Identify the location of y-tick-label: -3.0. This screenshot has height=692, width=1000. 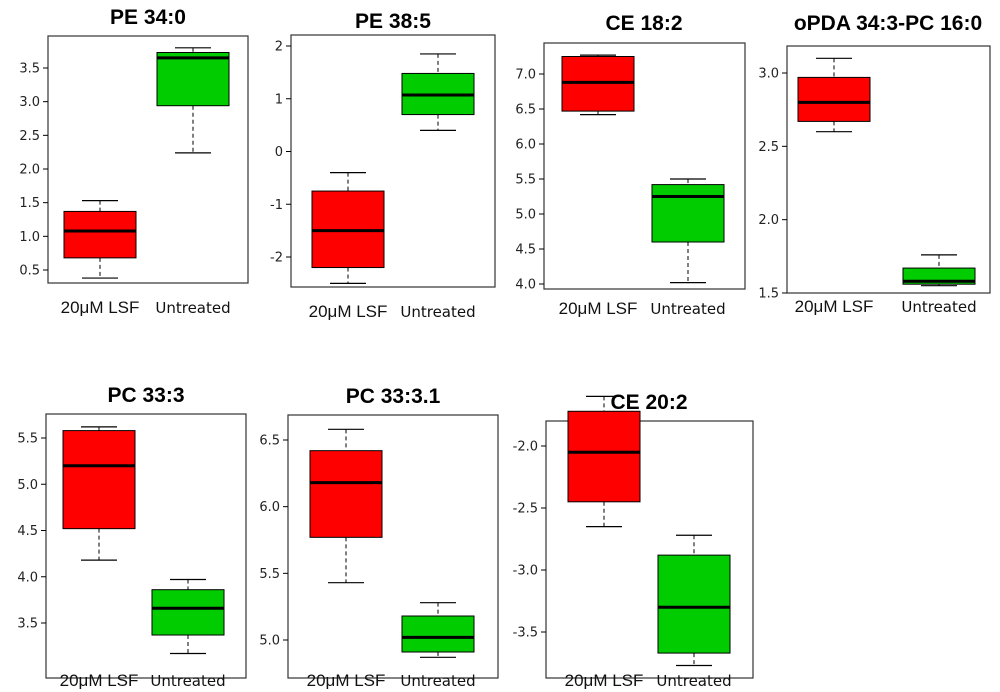
(525, 571).